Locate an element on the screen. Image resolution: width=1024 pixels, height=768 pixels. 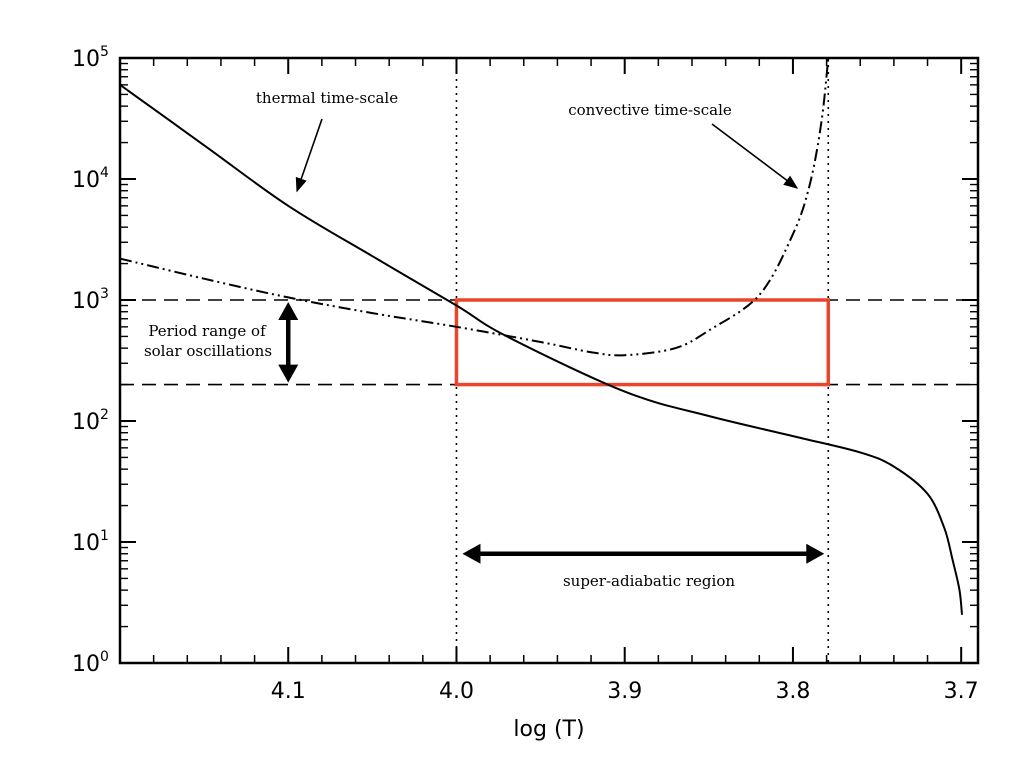
x-tick-label-3.8: 3.8 is located at coordinates (792, 691).